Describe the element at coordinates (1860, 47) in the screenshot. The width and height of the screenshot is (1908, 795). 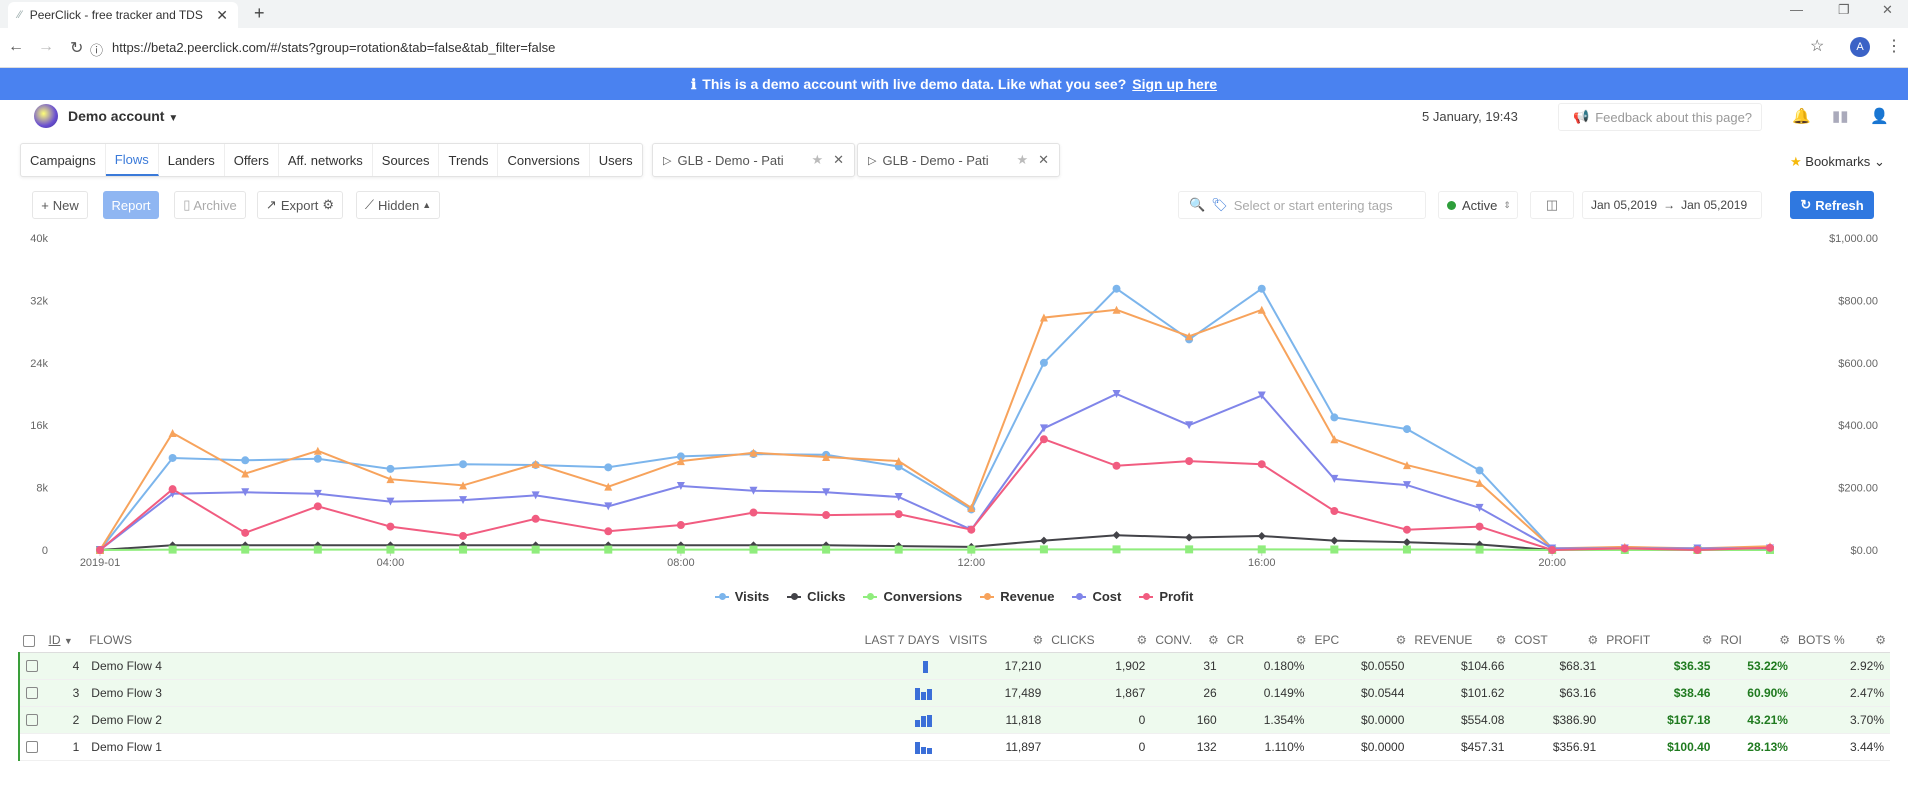
I see `profile-avatar: A` at that location.